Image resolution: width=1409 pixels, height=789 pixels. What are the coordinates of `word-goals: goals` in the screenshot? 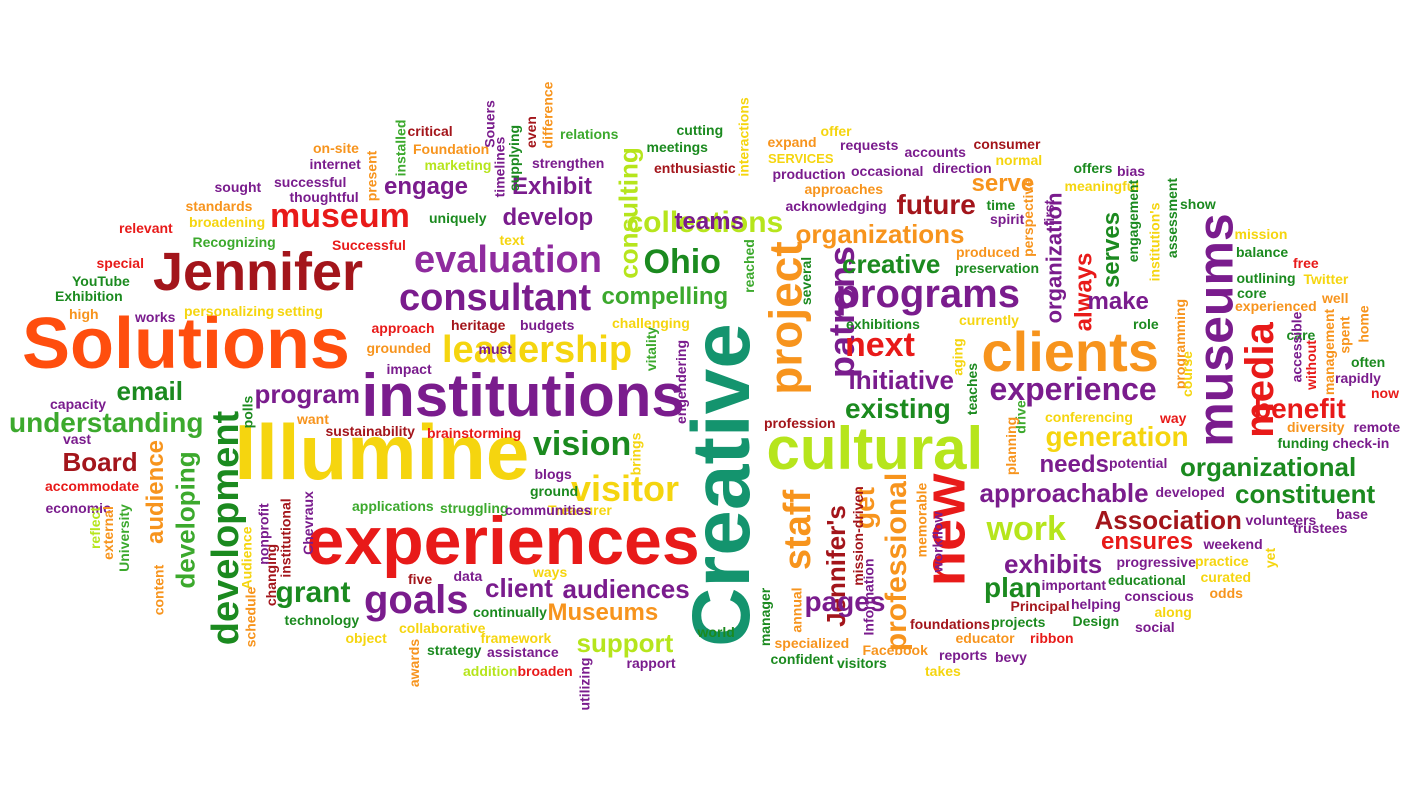 It's located at (416, 600).